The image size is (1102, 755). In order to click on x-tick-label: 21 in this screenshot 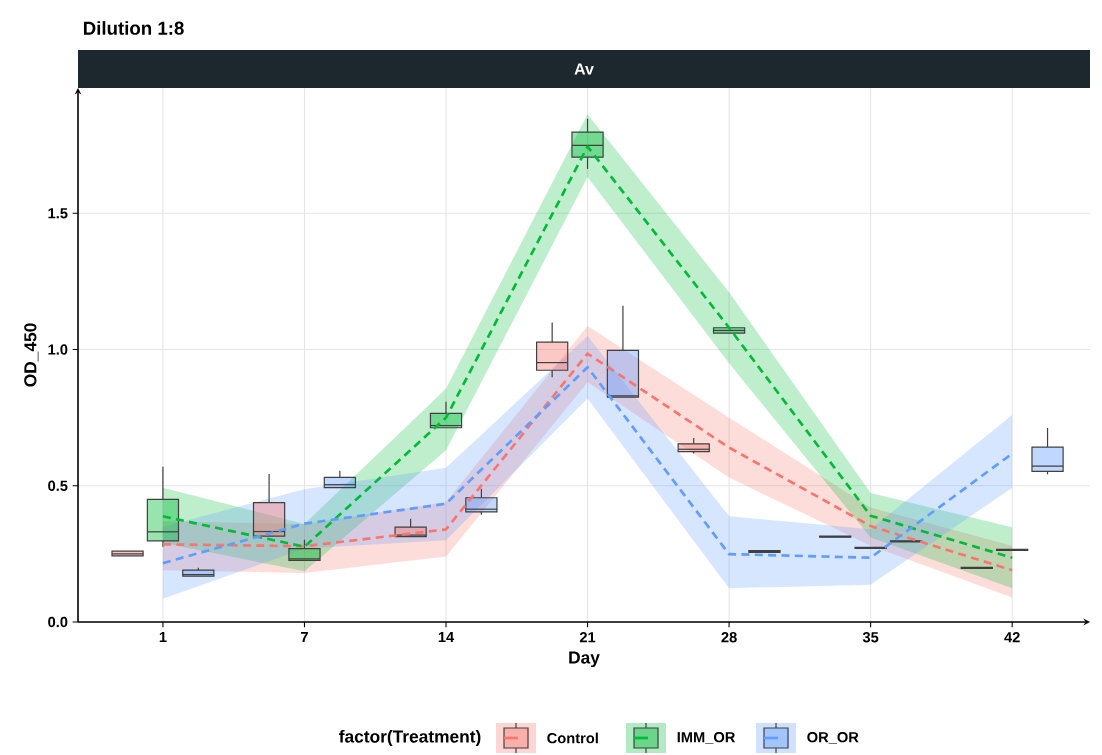, I will do `click(587, 637)`.